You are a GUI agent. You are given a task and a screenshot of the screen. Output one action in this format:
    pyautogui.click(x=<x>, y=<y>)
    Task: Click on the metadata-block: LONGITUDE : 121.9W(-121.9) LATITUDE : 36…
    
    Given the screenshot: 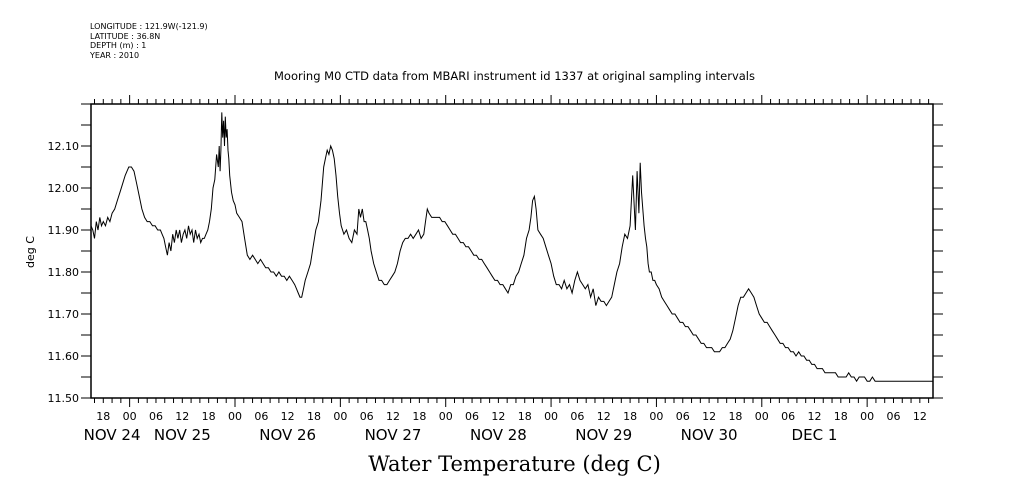 What is the action you would take?
    pyautogui.click(x=149, y=41)
    